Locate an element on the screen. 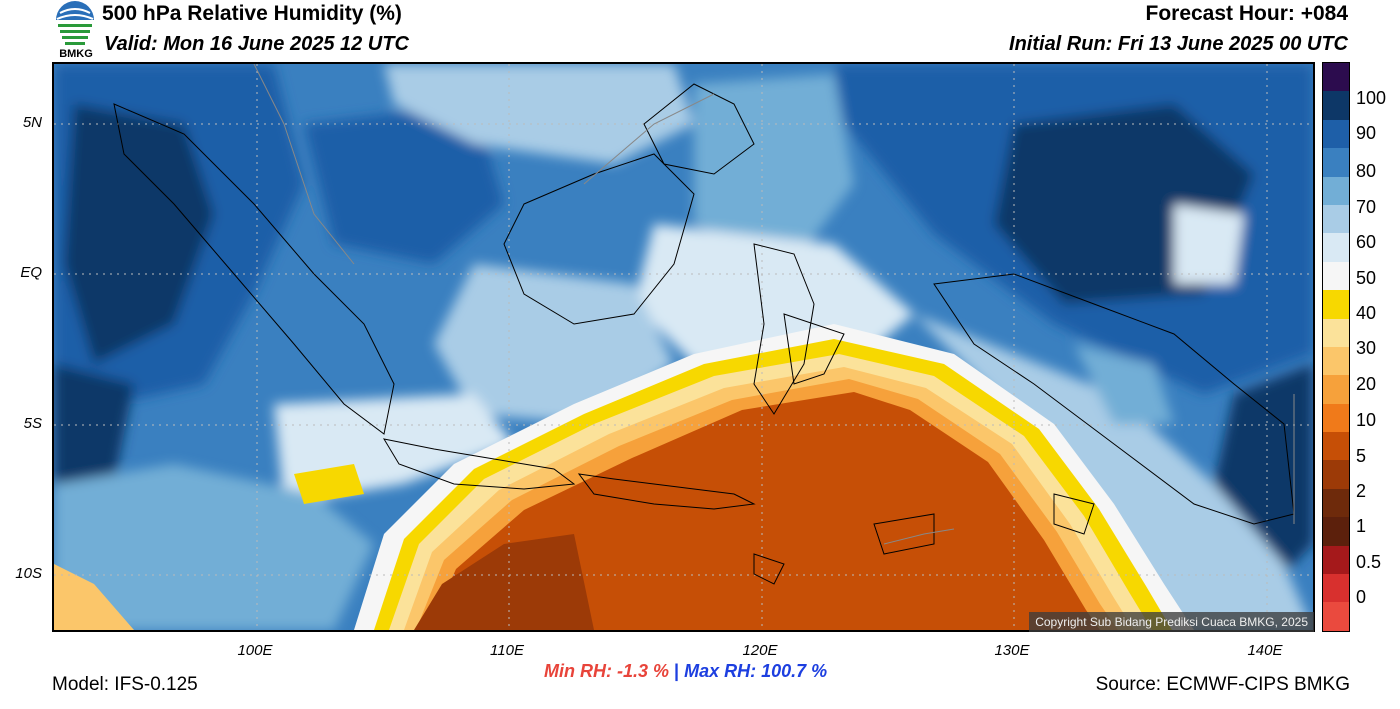  colorbar-label: 70 is located at coordinates (1366, 207).